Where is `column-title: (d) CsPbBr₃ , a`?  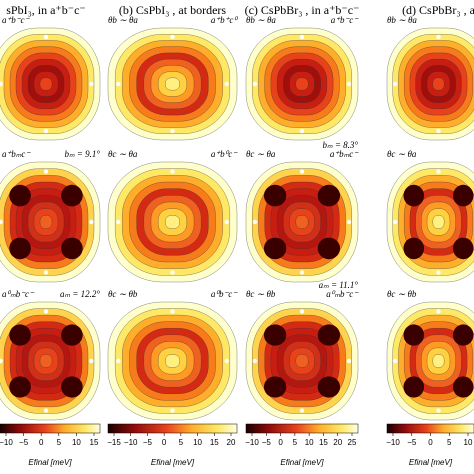 column-title: (d) CsPbBr₃ , a is located at coordinates (438, 10).